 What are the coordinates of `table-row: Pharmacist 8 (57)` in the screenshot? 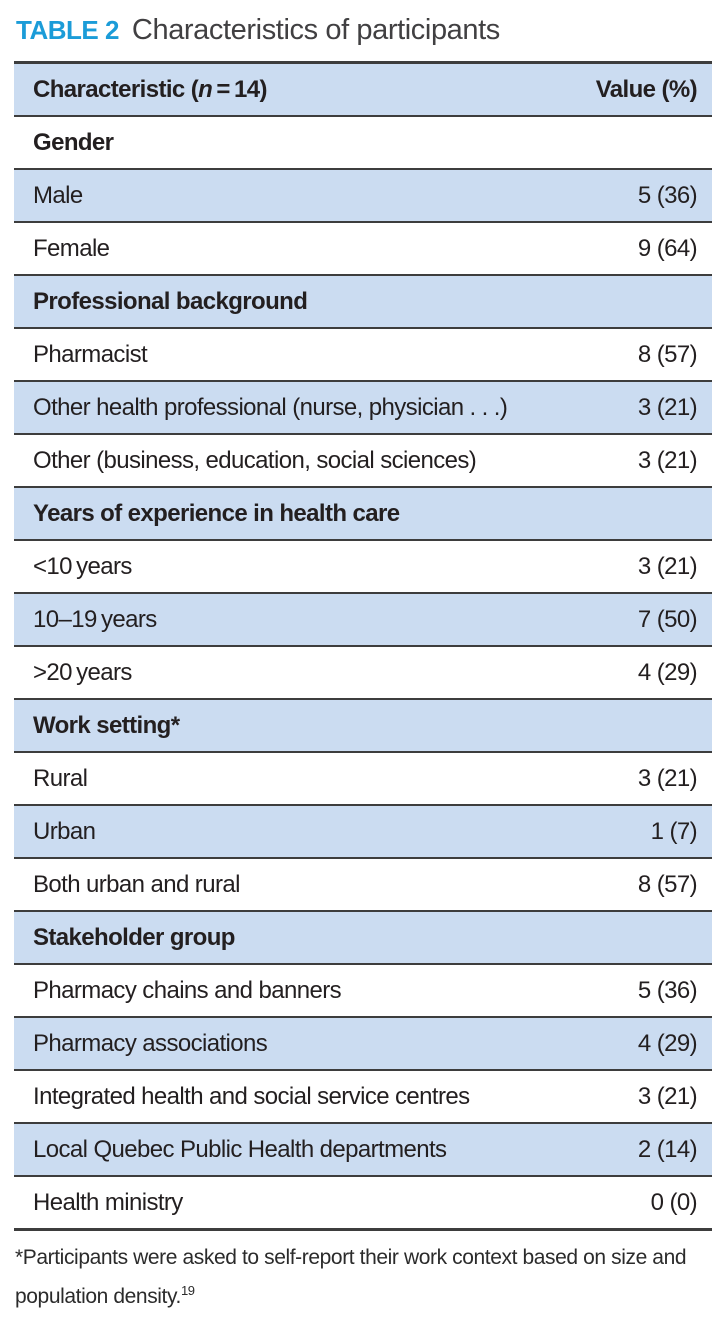 It's located at (363, 354).